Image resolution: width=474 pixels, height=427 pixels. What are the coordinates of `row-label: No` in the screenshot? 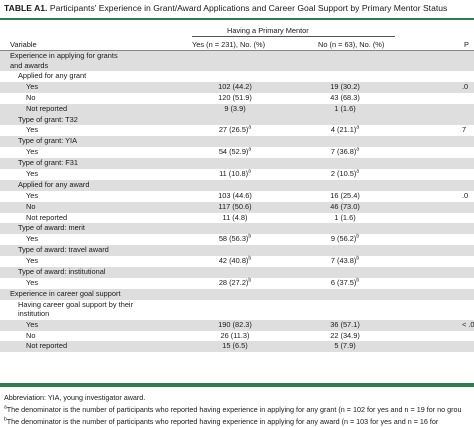 It's located at (31, 335).